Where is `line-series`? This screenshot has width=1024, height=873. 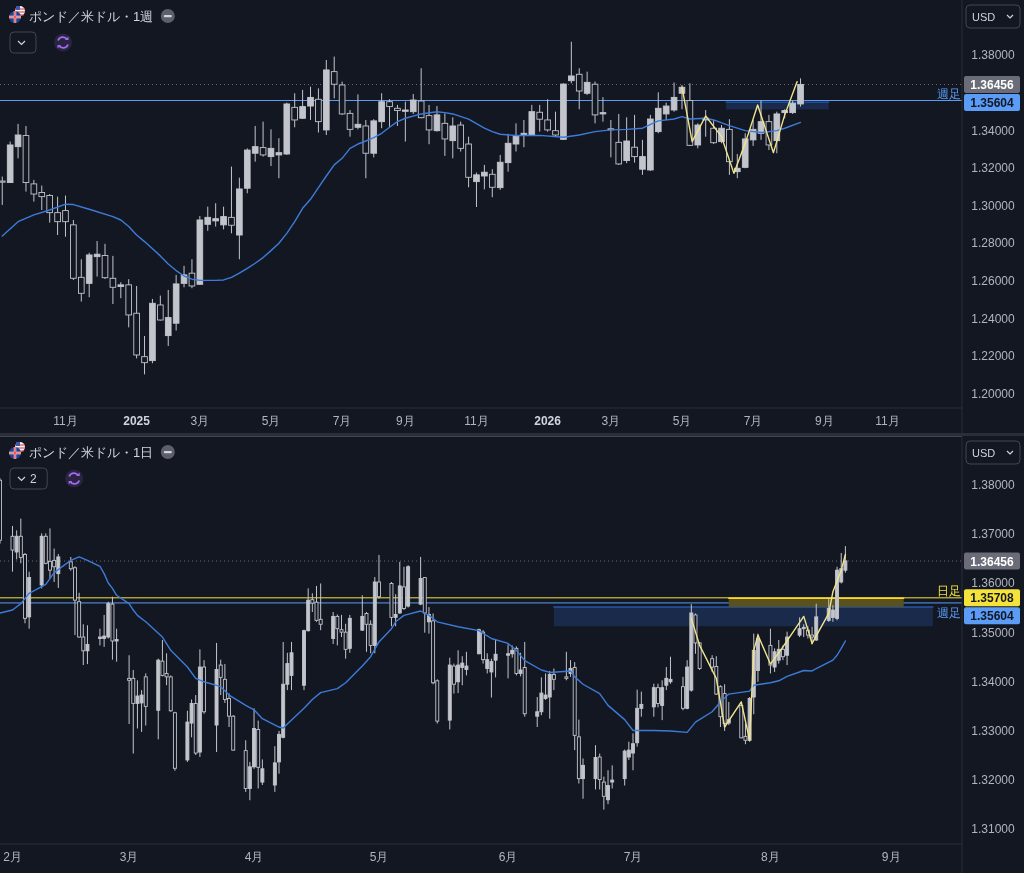
line-series is located at coordinates (768, 647).